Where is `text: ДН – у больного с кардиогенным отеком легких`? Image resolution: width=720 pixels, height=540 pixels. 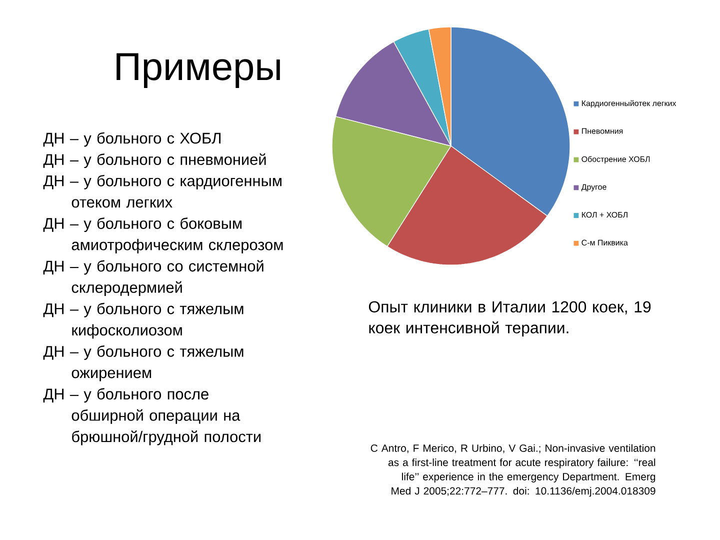 text: ДН – у больного с кардиогенным отеком легких is located at coordinates (162, 191).